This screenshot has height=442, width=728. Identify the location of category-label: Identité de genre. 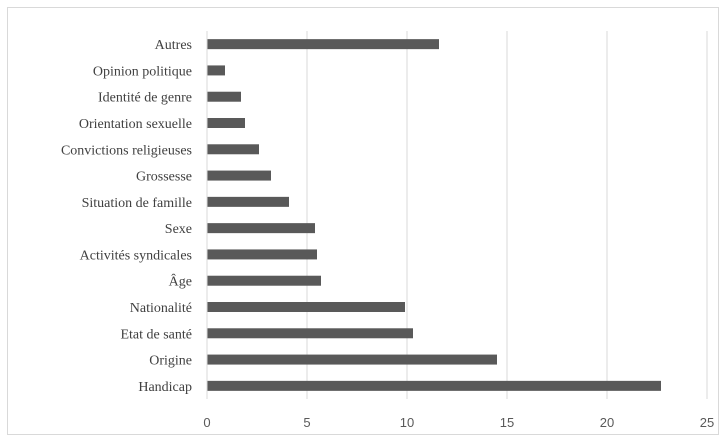
(145, 98).